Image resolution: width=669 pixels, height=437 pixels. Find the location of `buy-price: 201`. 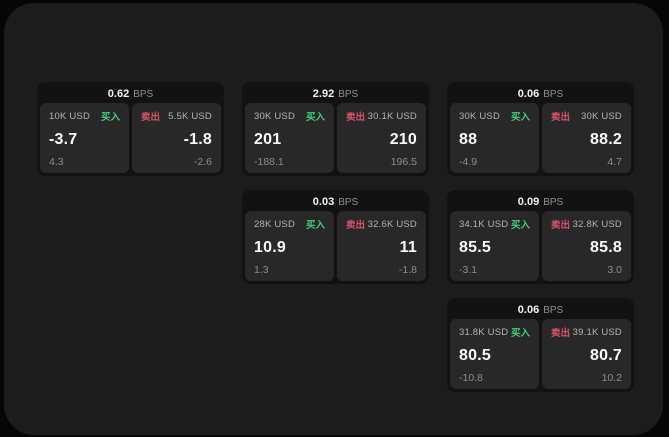

buy-price: 201 is located at coordinates (268, 139).